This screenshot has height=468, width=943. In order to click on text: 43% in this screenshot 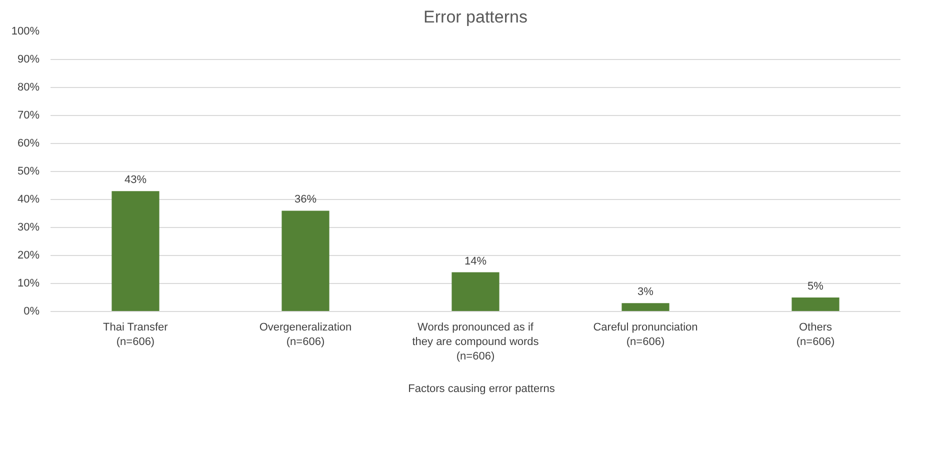, I will do `click(135, 180)`.